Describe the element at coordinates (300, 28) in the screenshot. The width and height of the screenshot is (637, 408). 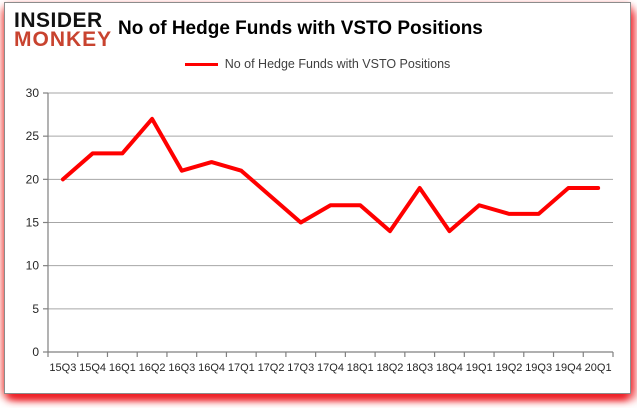
I see `chart-title: No of Hedge Funds with VSTO Positions` at that location.